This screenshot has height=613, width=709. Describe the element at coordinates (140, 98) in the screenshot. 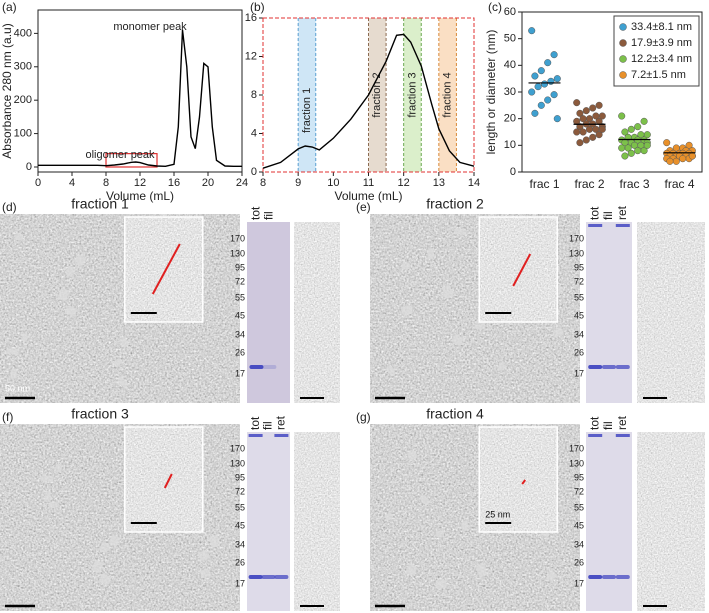

I see `data-line` at that location.